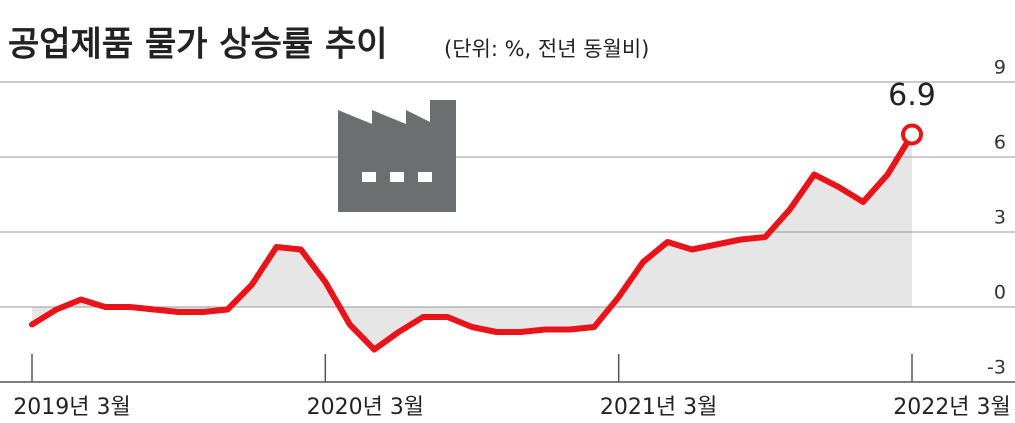  What do you see at coordinates (1000, 218) in the screenshot?
I see `y-tick-label: 3` at bounding box center [1000, 218].